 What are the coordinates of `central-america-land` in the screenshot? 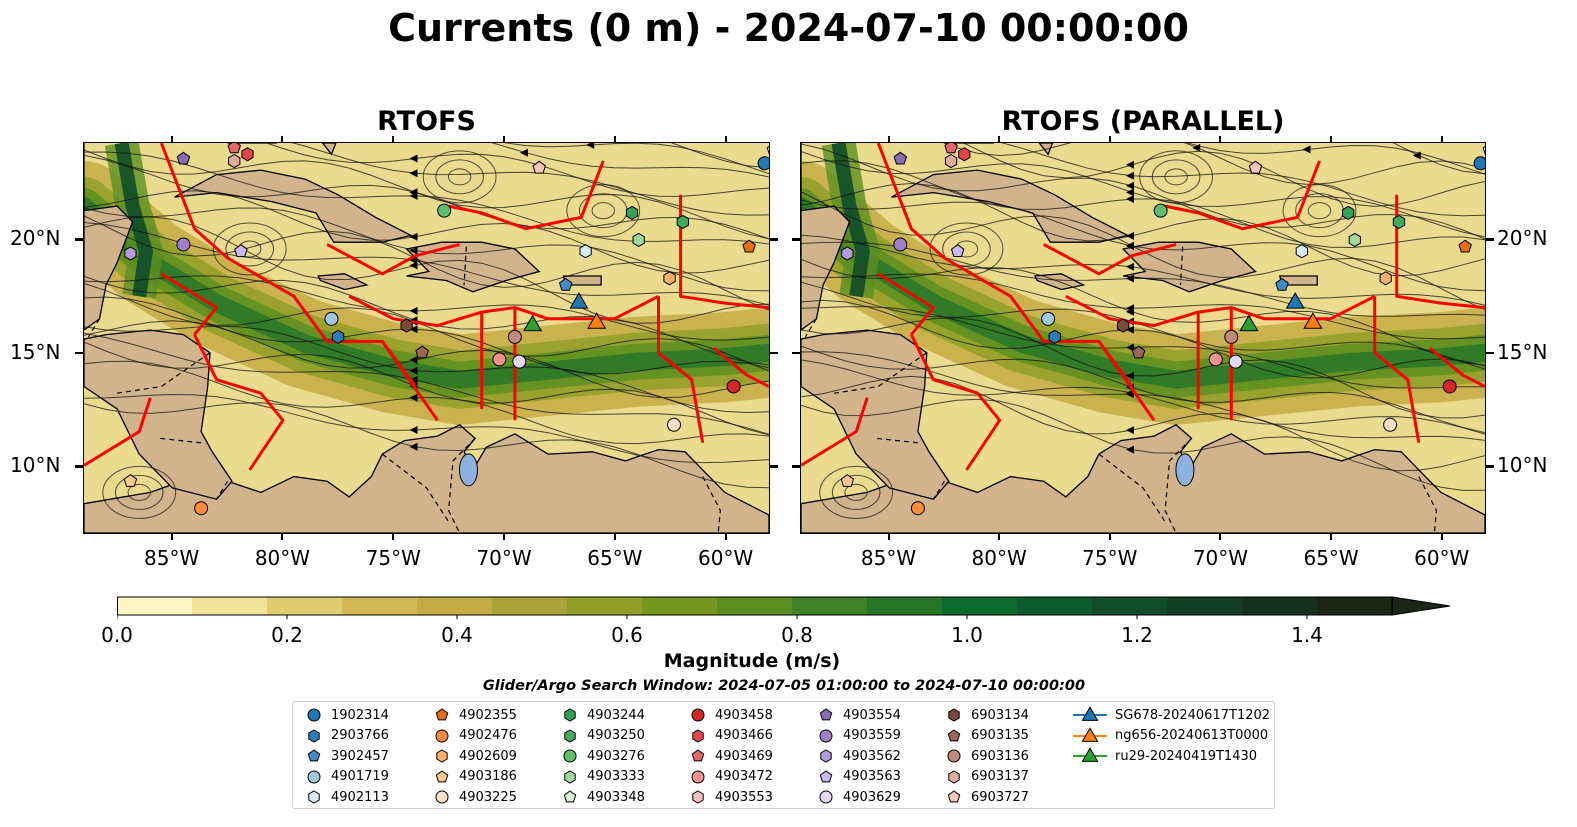 It's located at (158, 414).